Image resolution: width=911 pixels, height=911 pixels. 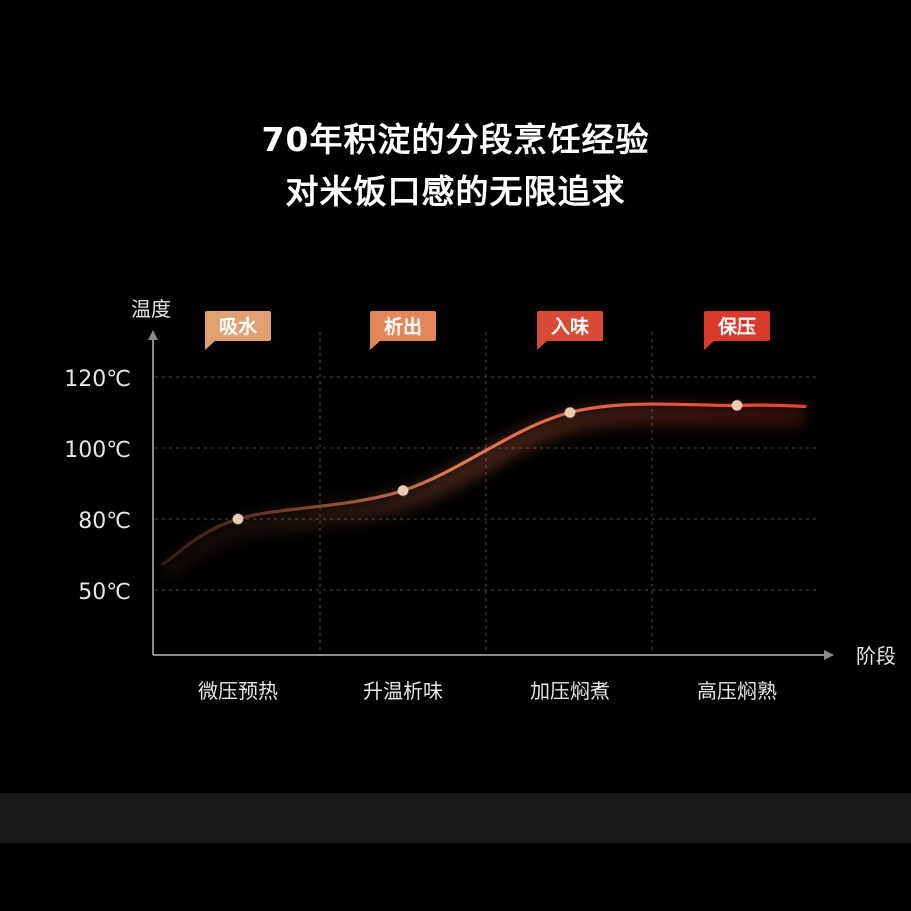 What do you see at coordinates (104, 521) in the screenshot?
I see `y-tick-label: 80℃` at bounding box center [104, 521].